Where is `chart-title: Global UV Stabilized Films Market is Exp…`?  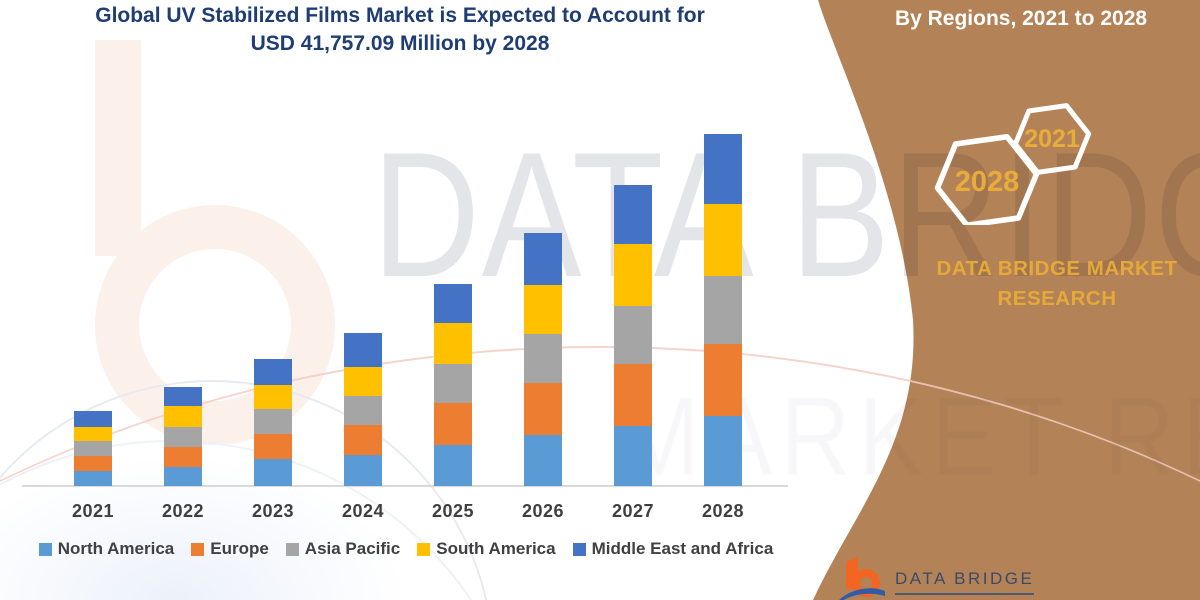
chart-title: Global UV Stabilized Films Market is Exp… is located at coordinates (400, 30).